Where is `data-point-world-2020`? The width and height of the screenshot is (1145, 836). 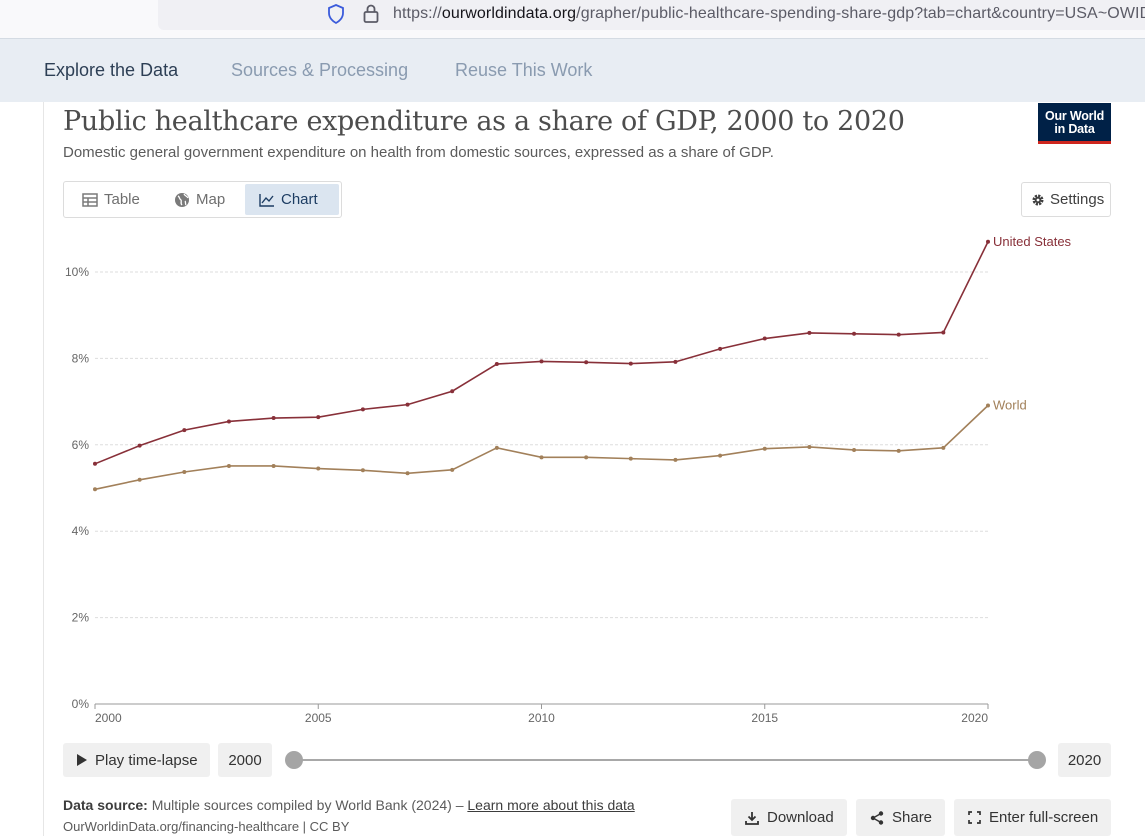 data-point-world-2020 is located at coordinates (988, 405).